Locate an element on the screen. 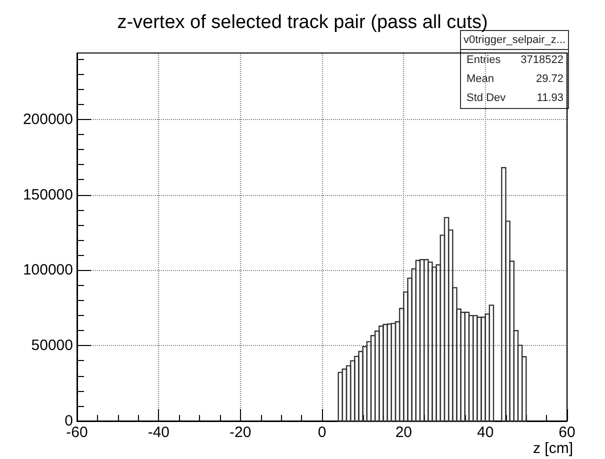 The width and height of the screenshot is (605, 459). y-tick-label: 200000 is located at coordinates (47, 119).